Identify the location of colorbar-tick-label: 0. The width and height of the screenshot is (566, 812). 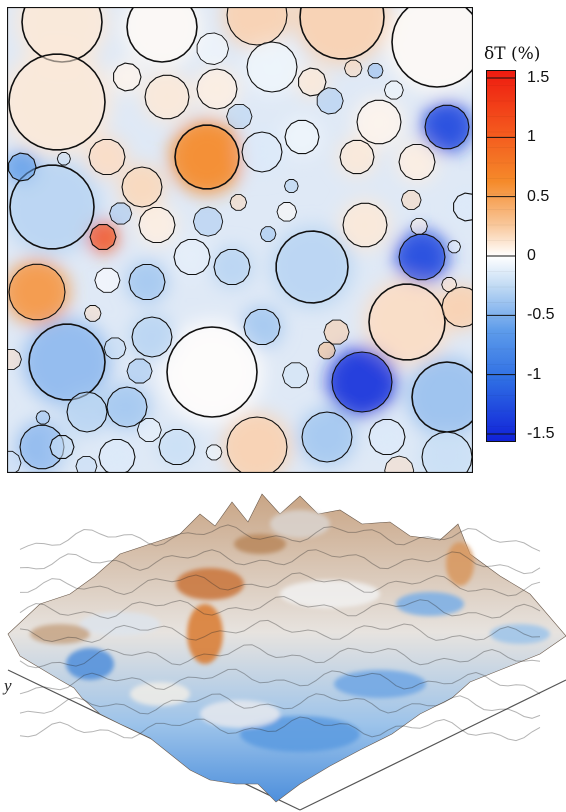
(531, 255).